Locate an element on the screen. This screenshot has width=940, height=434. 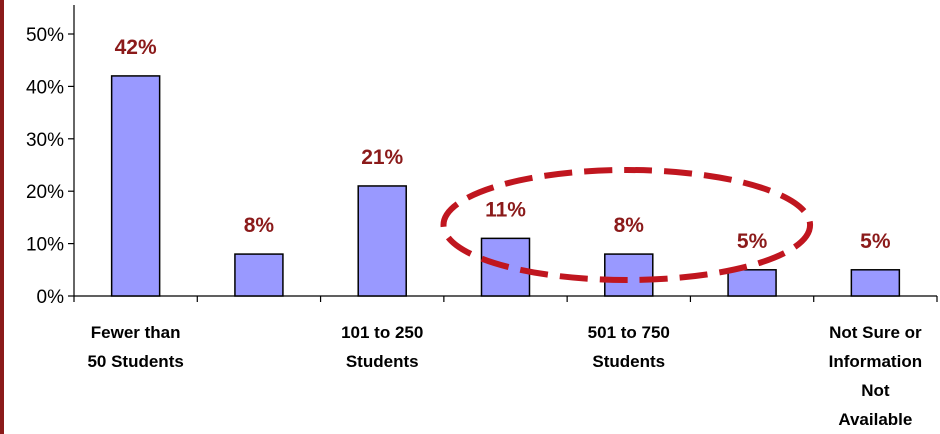
highlight-ellipse is located at coordinates (627, 225).